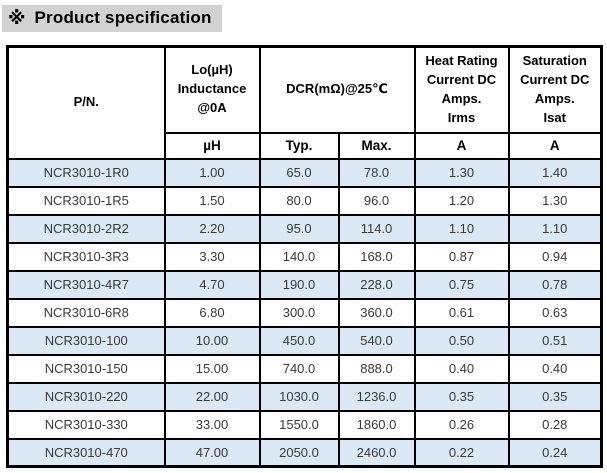  I want to click on table-row: NCR3010-220 22.00 1030.0 1236.0 0.35 0.35, so click(304, 396).